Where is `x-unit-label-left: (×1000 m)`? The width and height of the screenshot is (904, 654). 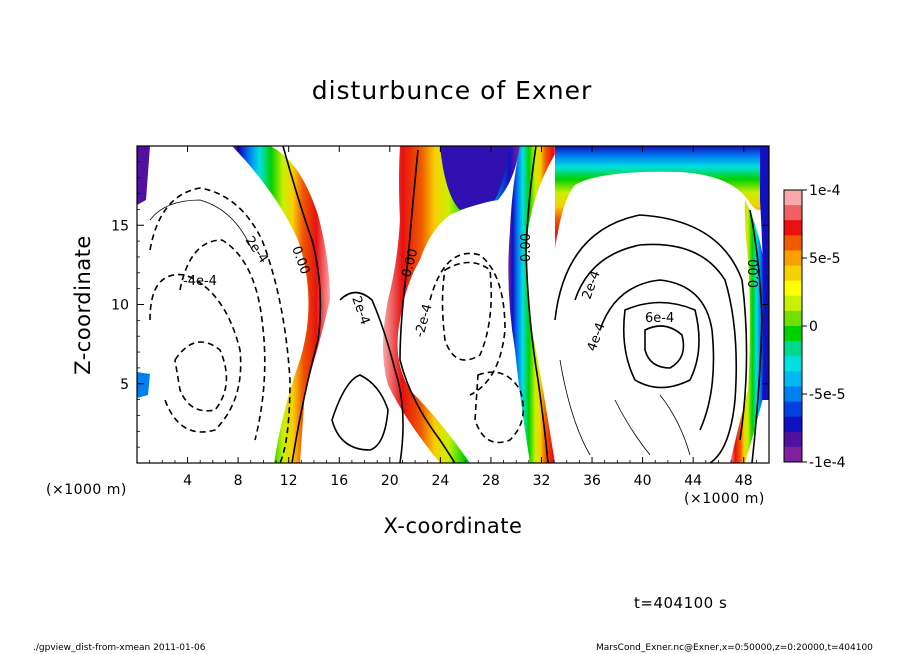
x-unit-label-left: (×1000 m) is located at coordinates (86, 490).